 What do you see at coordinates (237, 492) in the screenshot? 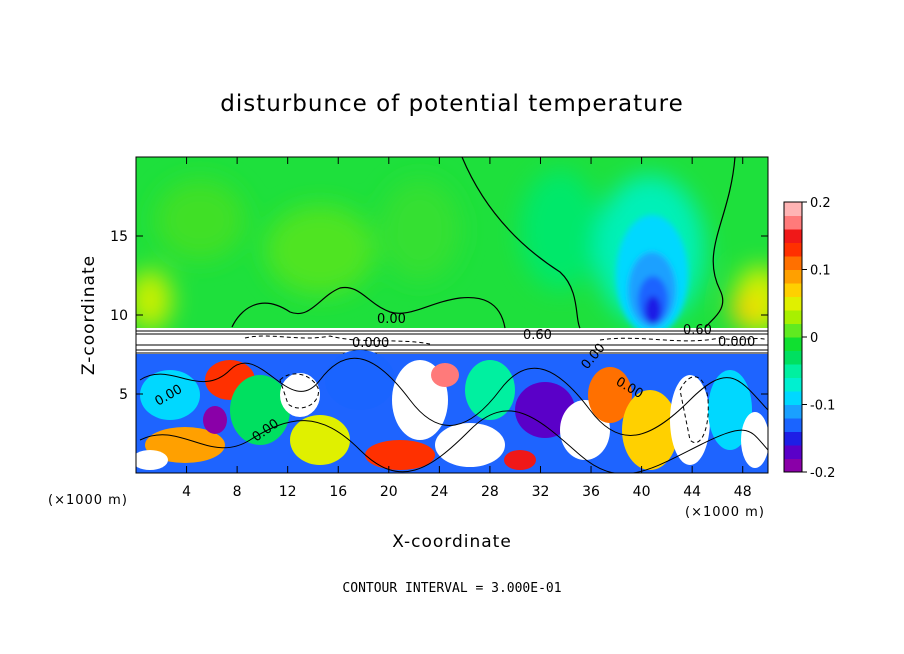
I see `x-tick-label: 8` at bounding box center [237, 492].